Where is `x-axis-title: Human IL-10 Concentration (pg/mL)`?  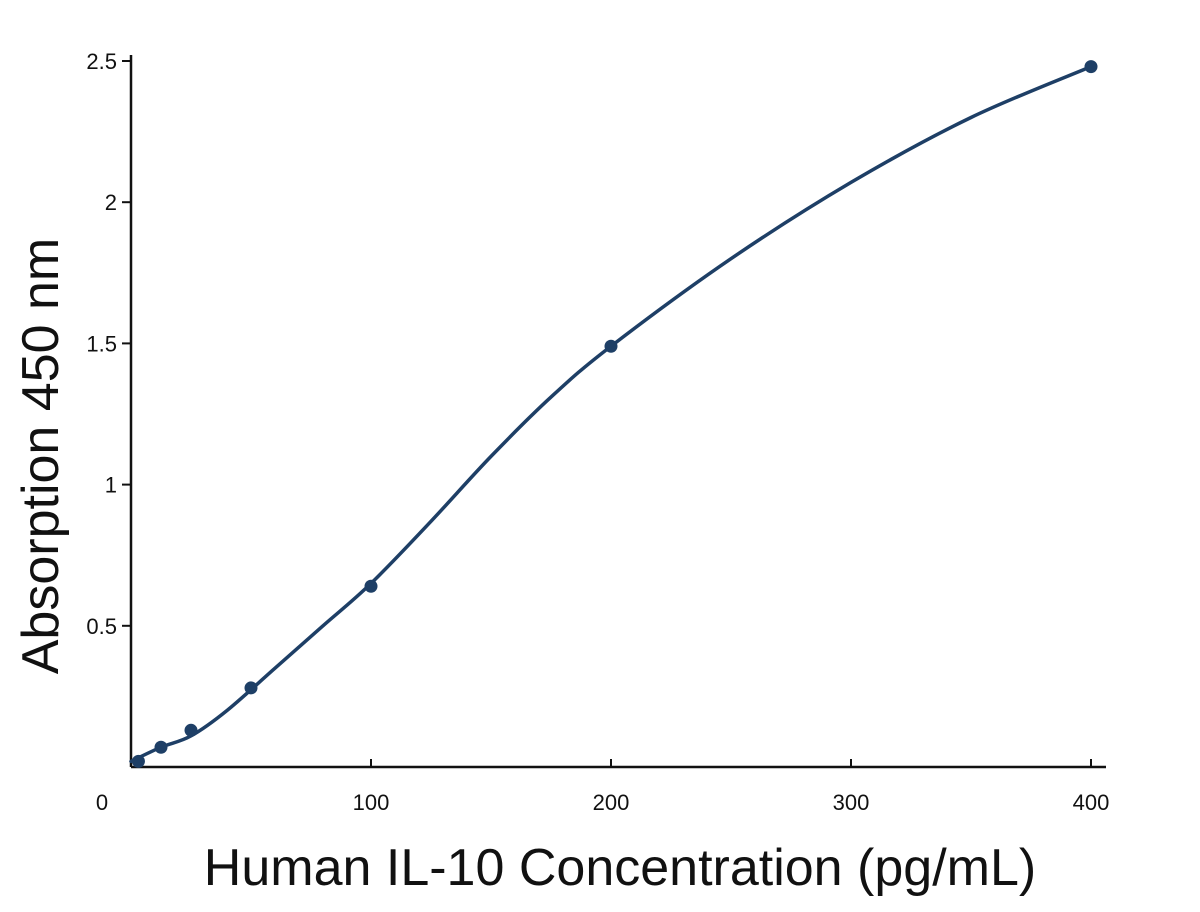 x-axis-title: Human IL-10 Concentration (pg/mL) is located at coordinates (620, 868).